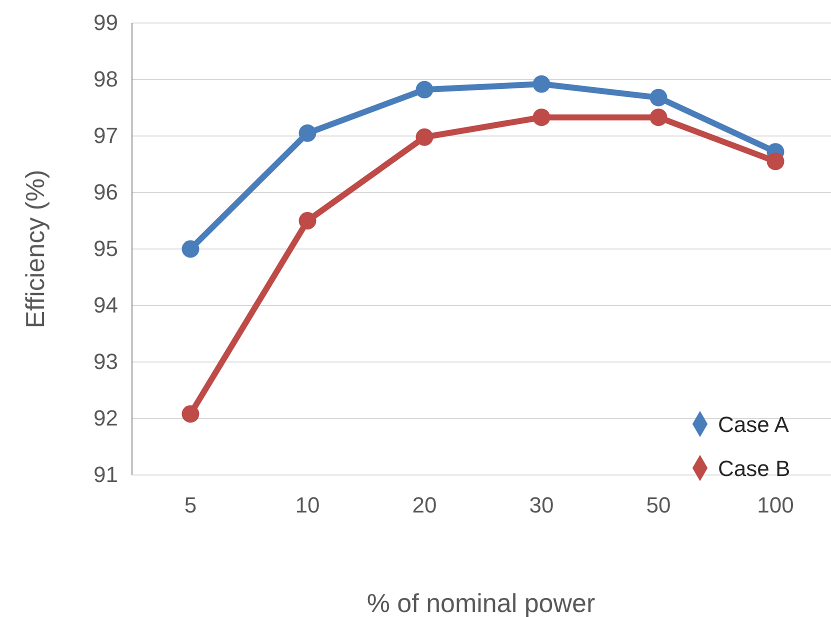  What do you see at coordinates (106, 361) in the screenshot?
I see `y-tick-label: 93` at bounding box center [106, 361].